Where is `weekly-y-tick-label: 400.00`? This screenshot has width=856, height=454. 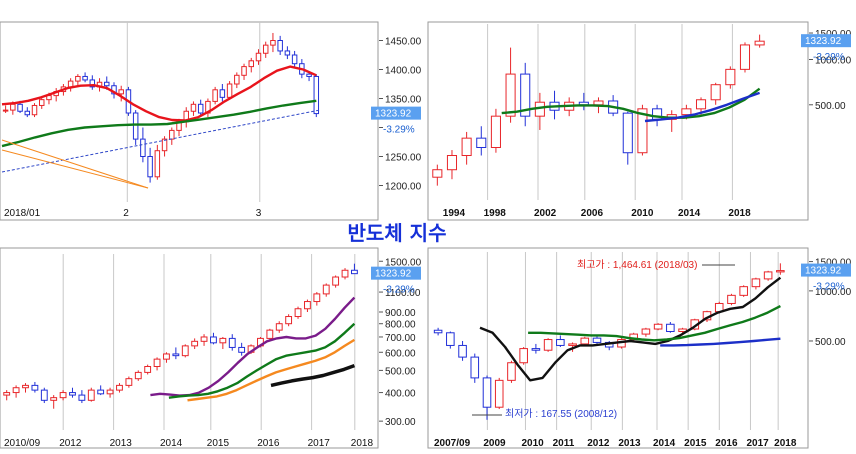
weekly-y-tick-label: 400.00 is located at coordinates (400, 394).